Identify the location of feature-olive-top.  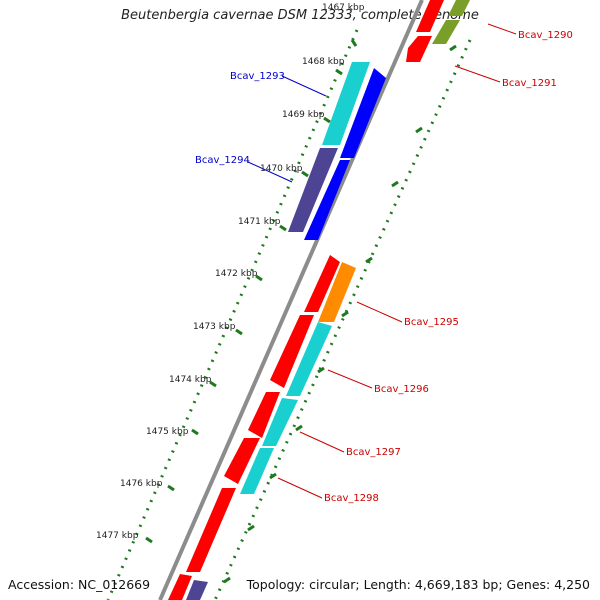
(459, 8).